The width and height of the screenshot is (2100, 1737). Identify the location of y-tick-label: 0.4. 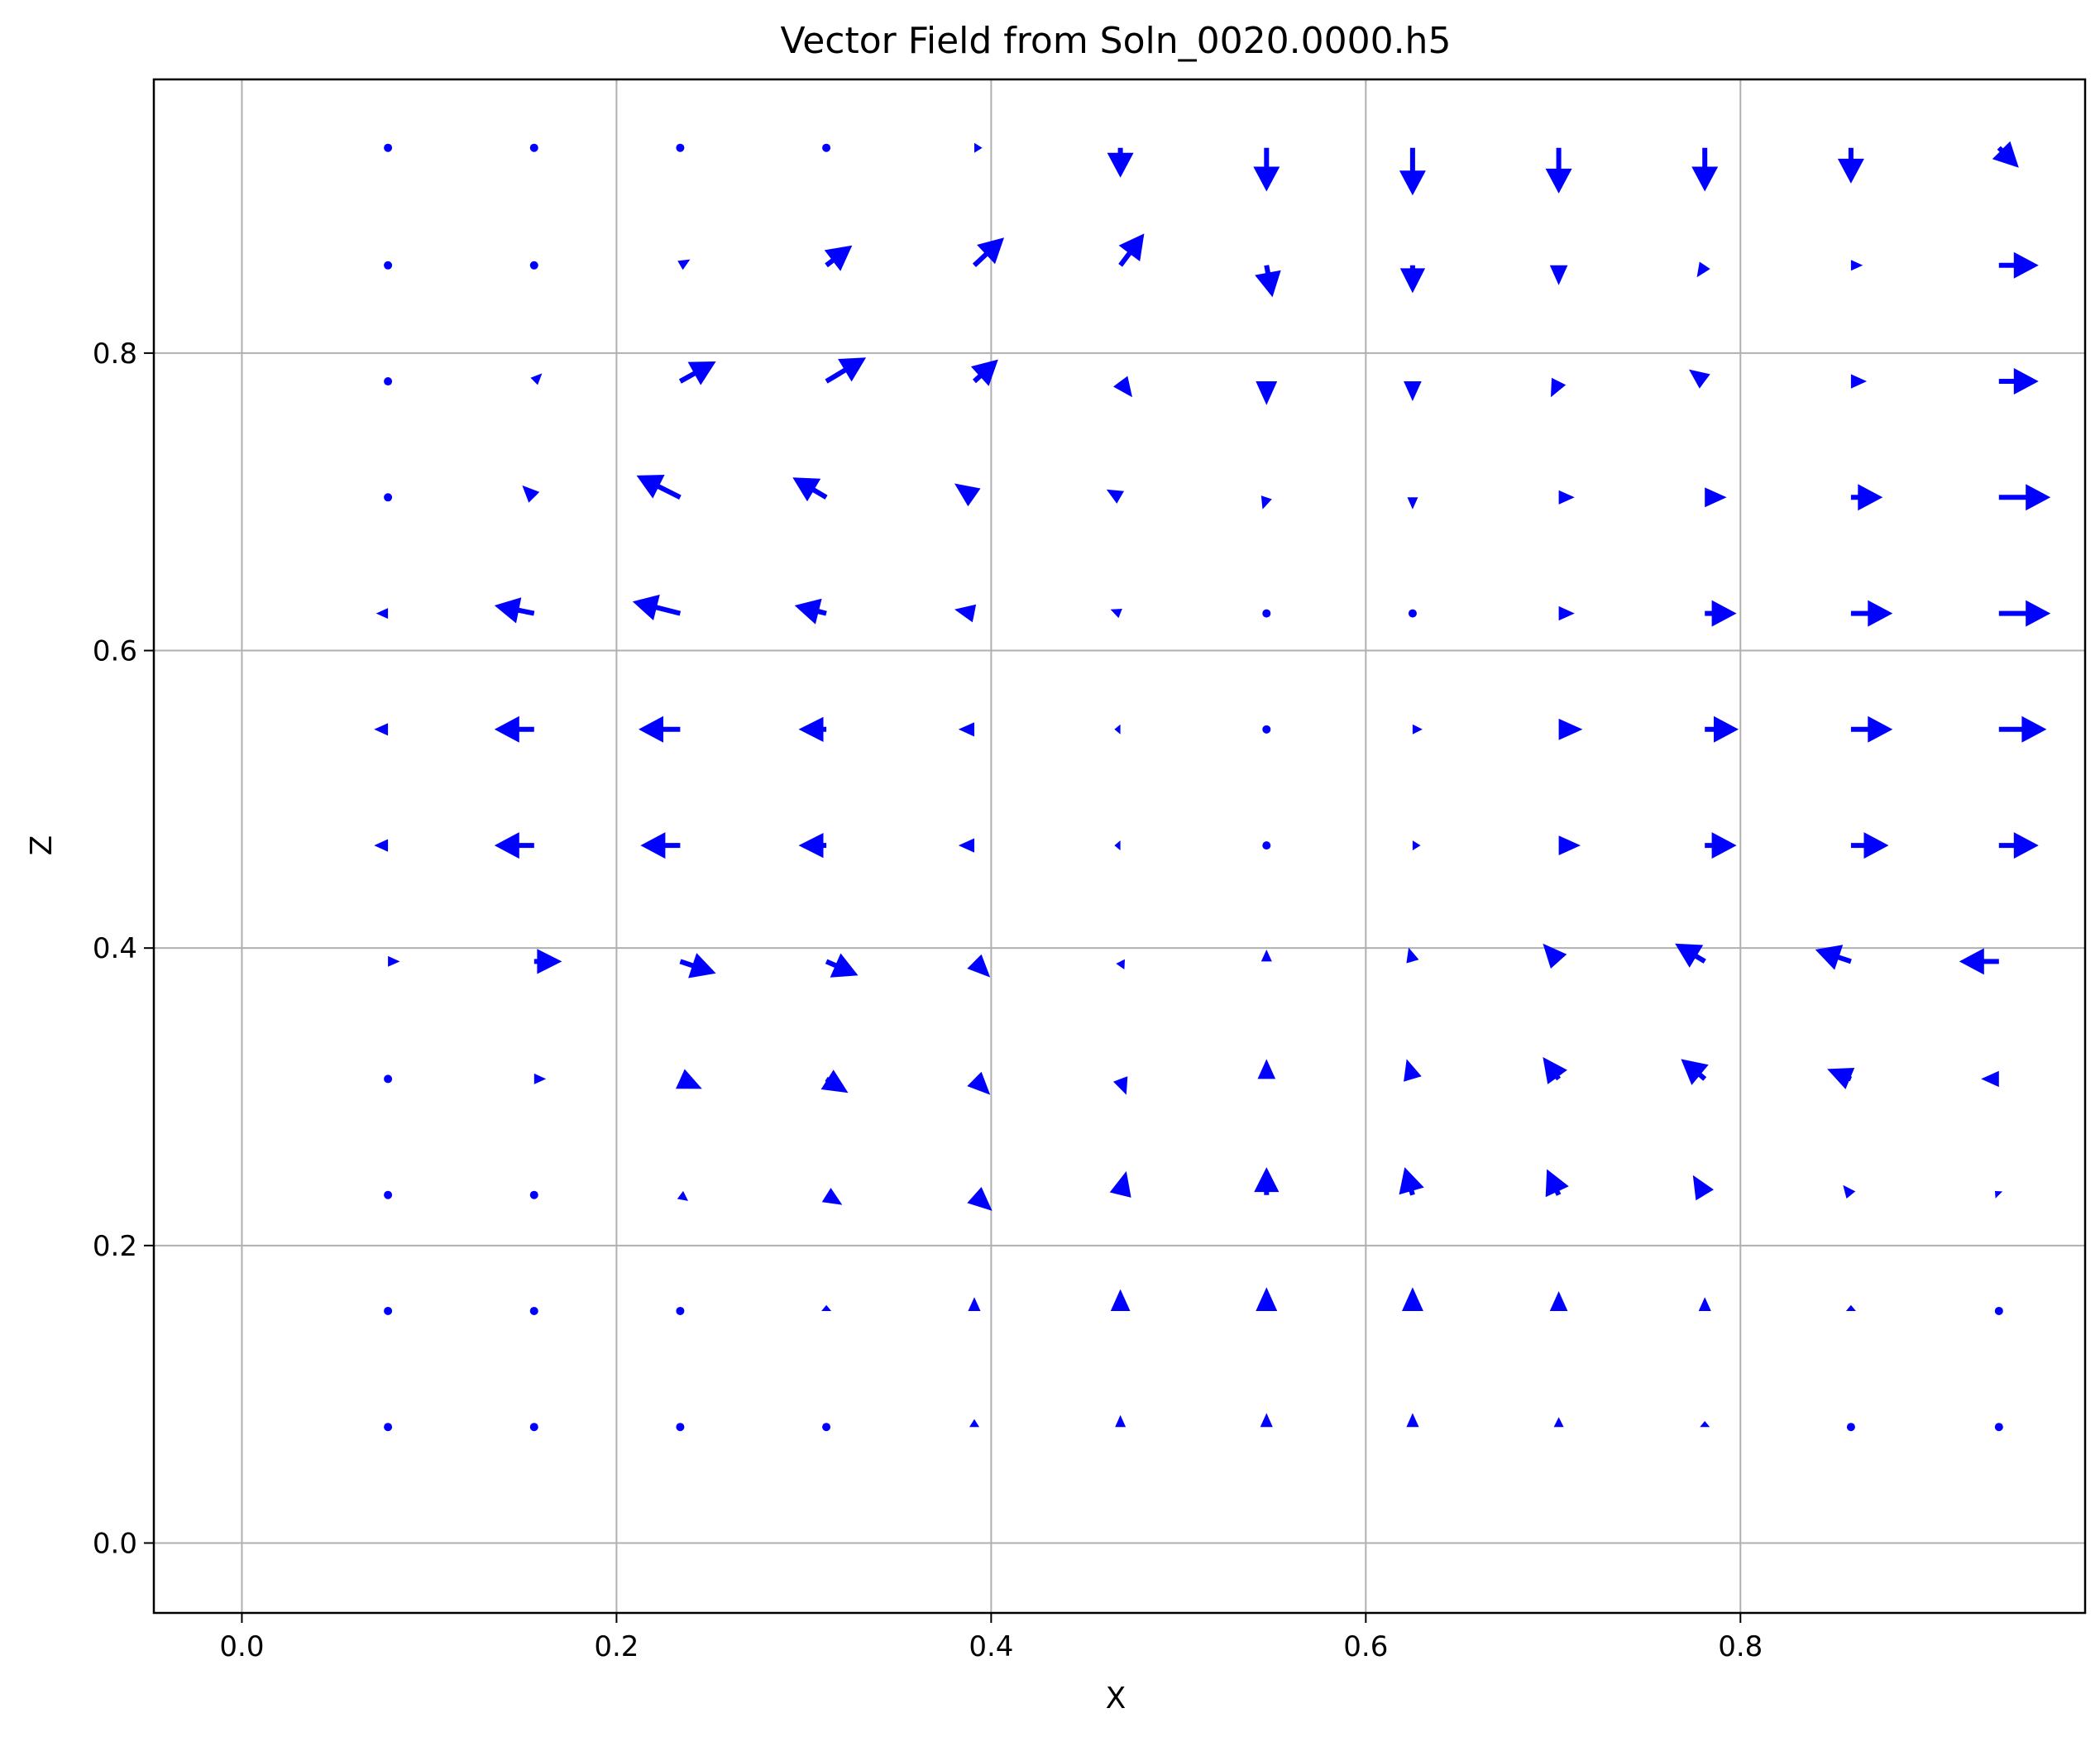
(115, 949).